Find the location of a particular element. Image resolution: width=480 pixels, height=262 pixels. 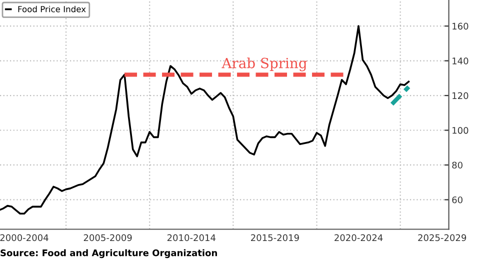

x-tick-label: 2020-2024 is located at coordinates (358, 238).